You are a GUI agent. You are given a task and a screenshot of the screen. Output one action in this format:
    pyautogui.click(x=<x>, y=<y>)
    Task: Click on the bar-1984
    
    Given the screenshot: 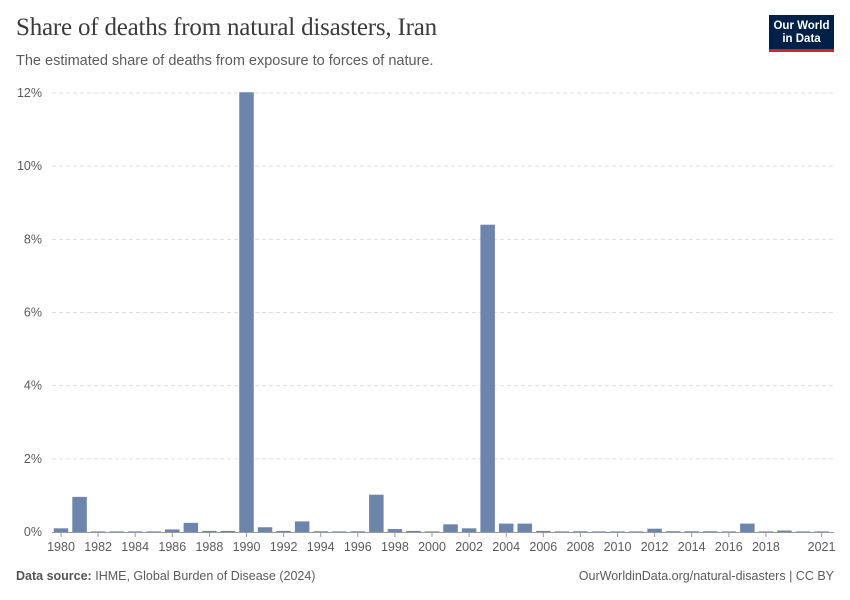 What is the action you would take?
    pyautogui.click(x=135, y=531)
    